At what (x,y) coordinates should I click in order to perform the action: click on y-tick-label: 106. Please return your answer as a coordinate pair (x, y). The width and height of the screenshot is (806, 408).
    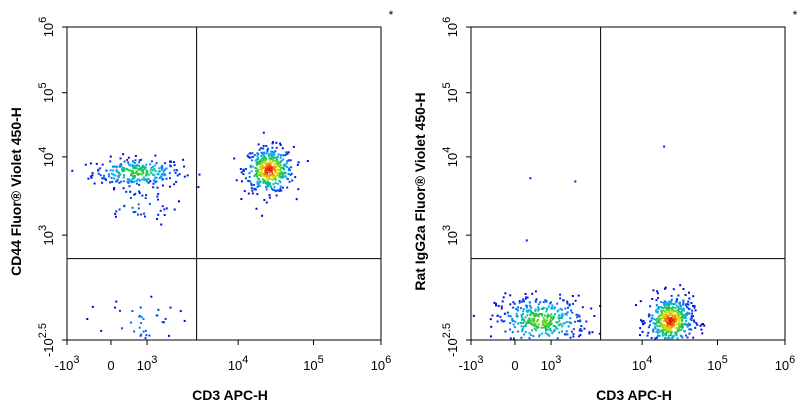
    Looking at the image, I should click on (450, 27).